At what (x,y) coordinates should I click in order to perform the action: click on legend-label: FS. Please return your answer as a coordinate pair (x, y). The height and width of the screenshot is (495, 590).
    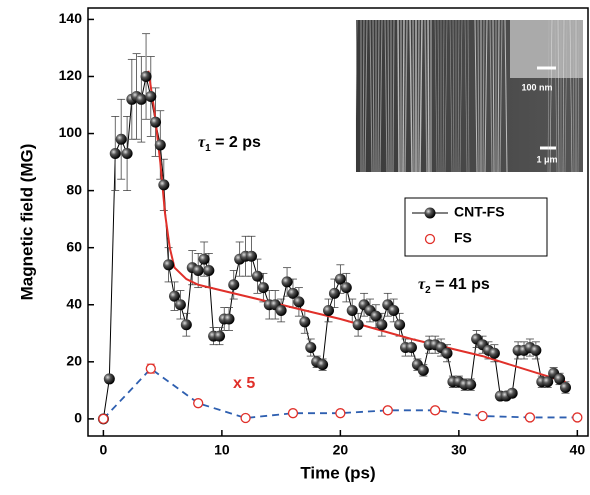
    Looking at the image, I should click on (463, 238).